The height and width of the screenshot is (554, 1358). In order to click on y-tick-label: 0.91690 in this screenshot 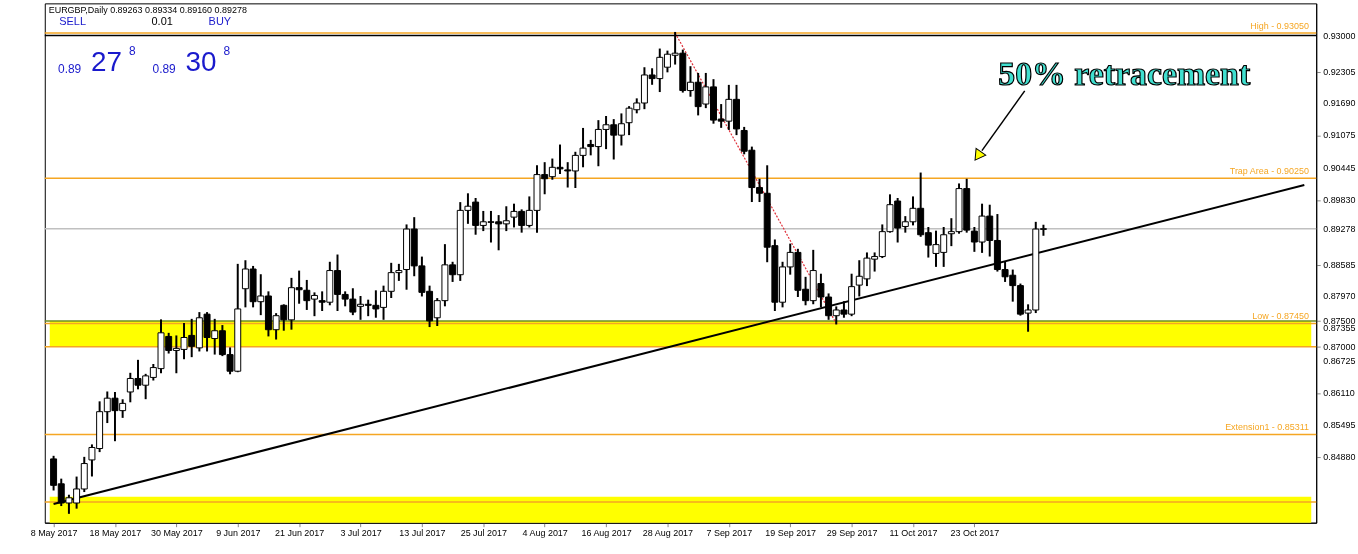, I will do `click(1339, 103)`.